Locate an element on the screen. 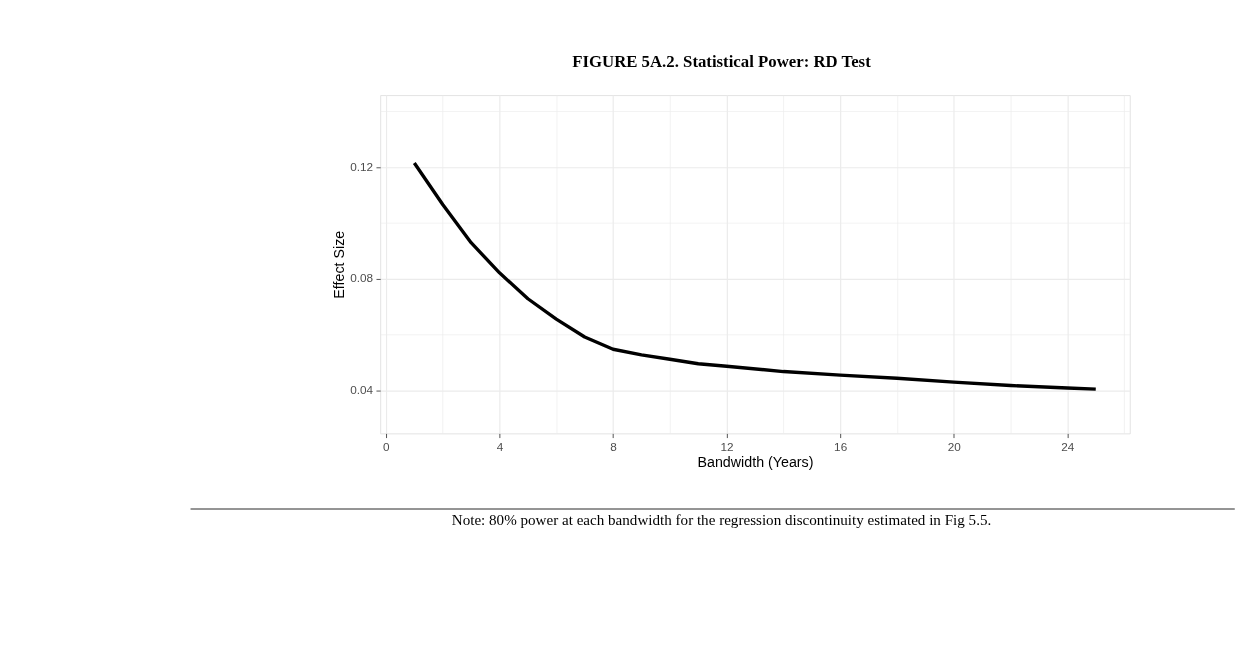 This screenshot has width=1244, height=649. text: Note: 80% power at each bandwidth for the regression discontinuity estimated in Fig 5.5. is located at coordinates (721, 519).